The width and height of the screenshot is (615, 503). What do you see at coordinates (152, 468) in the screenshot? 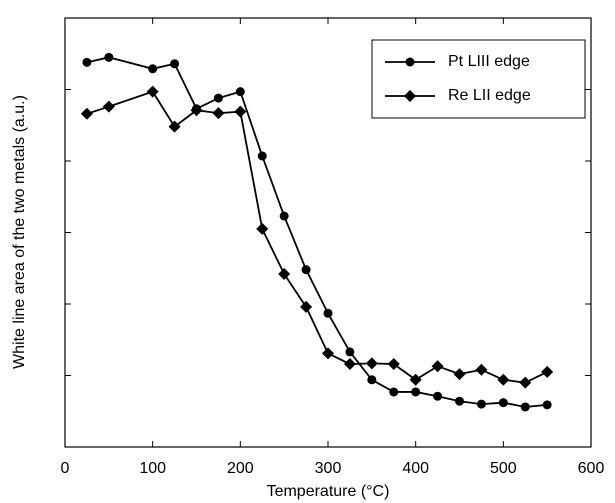
I see `x-tick-label: 100` at bounding box center [152, 468].